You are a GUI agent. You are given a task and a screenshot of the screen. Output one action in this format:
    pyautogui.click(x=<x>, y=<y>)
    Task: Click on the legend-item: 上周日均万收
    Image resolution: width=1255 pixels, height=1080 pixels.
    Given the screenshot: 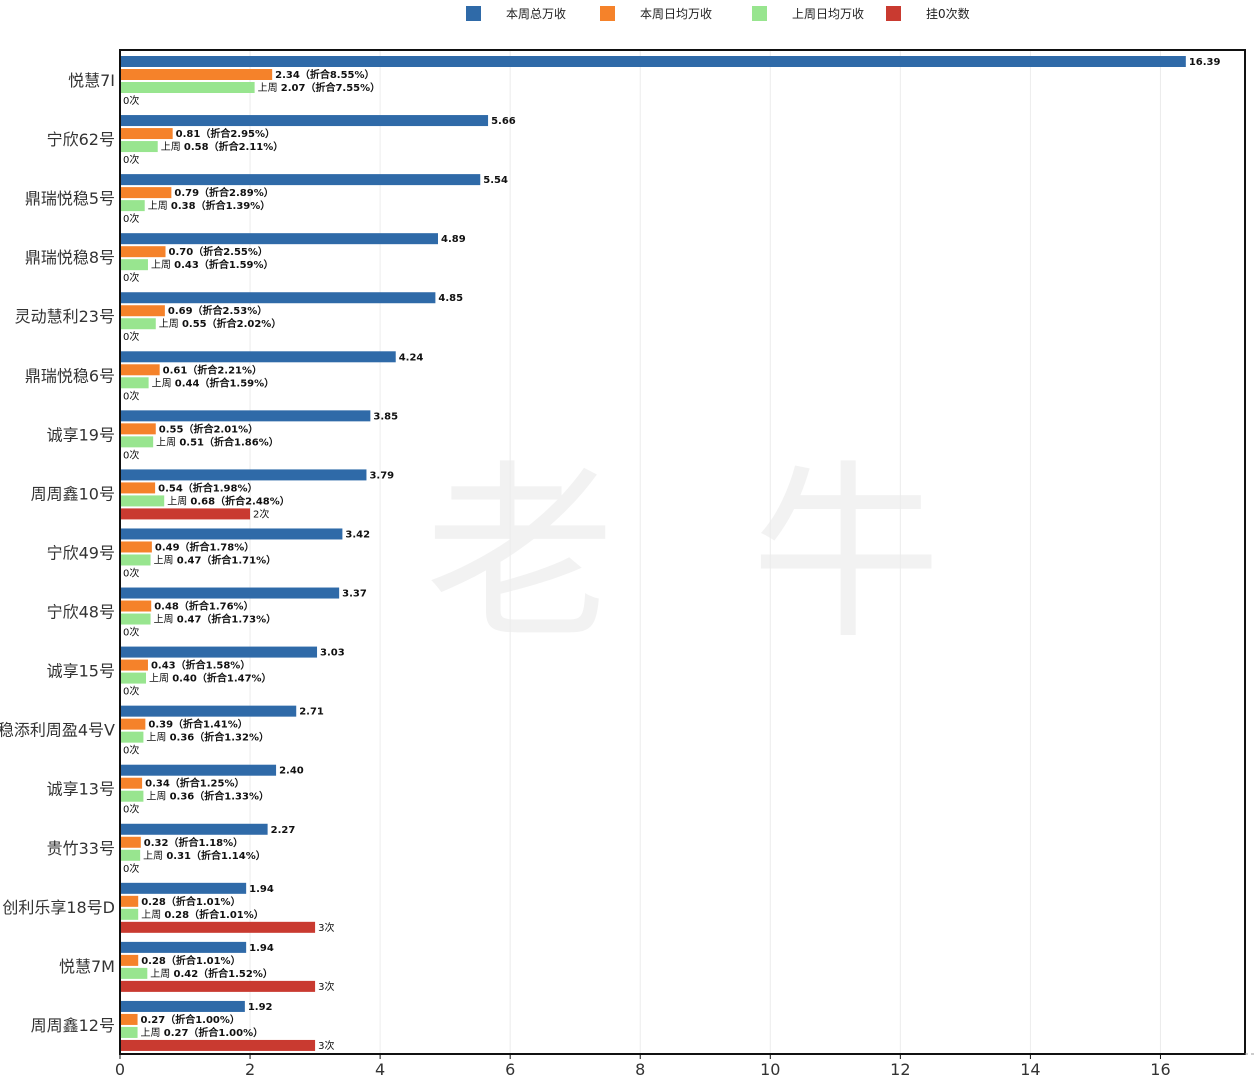 What is the action you would take?
    pyautogui.click(x=808, y=13)
    